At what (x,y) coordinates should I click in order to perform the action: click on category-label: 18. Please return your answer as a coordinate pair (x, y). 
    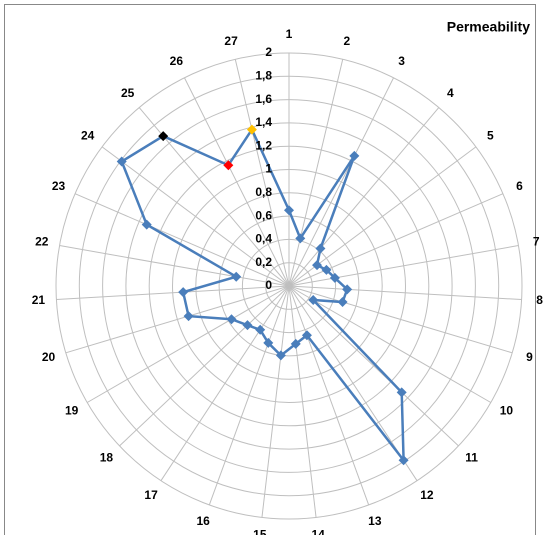
    Looking at the image, I should click on (107, 457).